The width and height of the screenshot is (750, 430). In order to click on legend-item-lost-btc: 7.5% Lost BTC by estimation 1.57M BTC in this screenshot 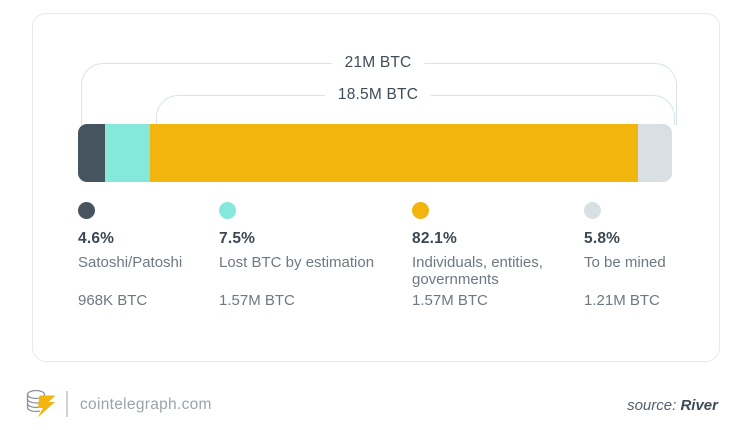, I will do `click(309, 257)`.